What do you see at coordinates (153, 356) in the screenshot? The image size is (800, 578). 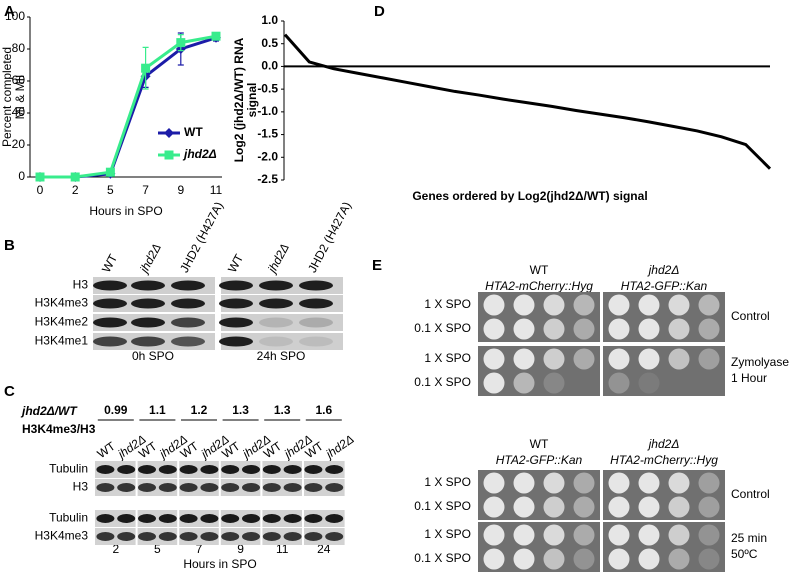 I see `blot-caption: 0h SPO` at bounding box center [153, 356].